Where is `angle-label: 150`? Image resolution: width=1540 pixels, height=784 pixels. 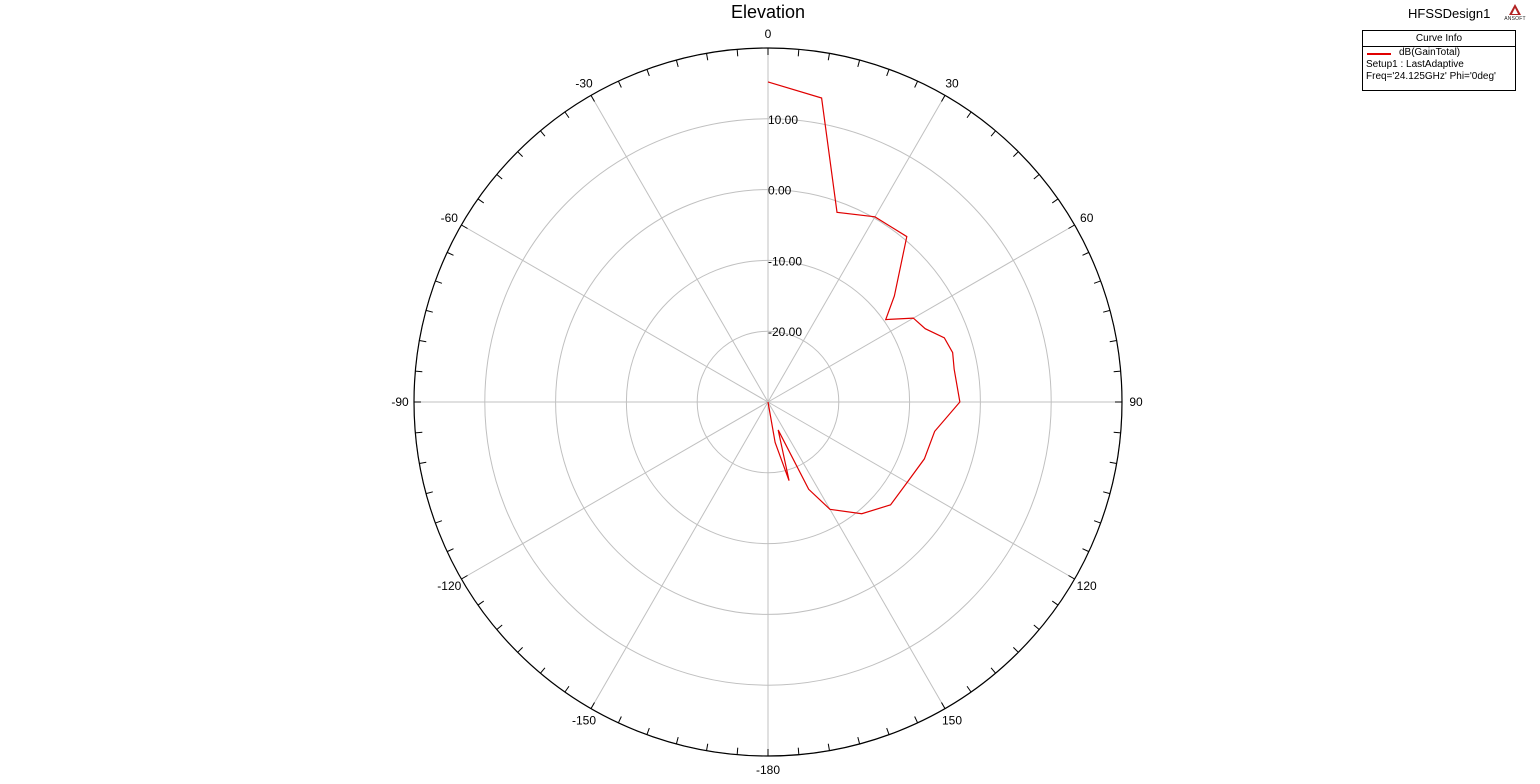
angle-label: 150 is located at coordinates (952, 721).